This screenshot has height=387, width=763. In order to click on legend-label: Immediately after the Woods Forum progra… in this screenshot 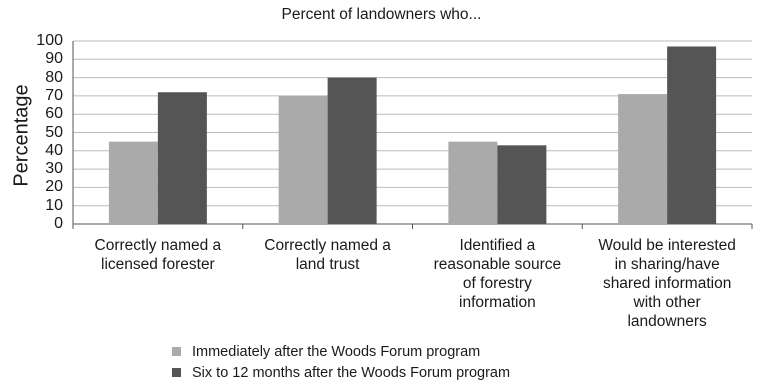, I will do `click(336, 351)`.